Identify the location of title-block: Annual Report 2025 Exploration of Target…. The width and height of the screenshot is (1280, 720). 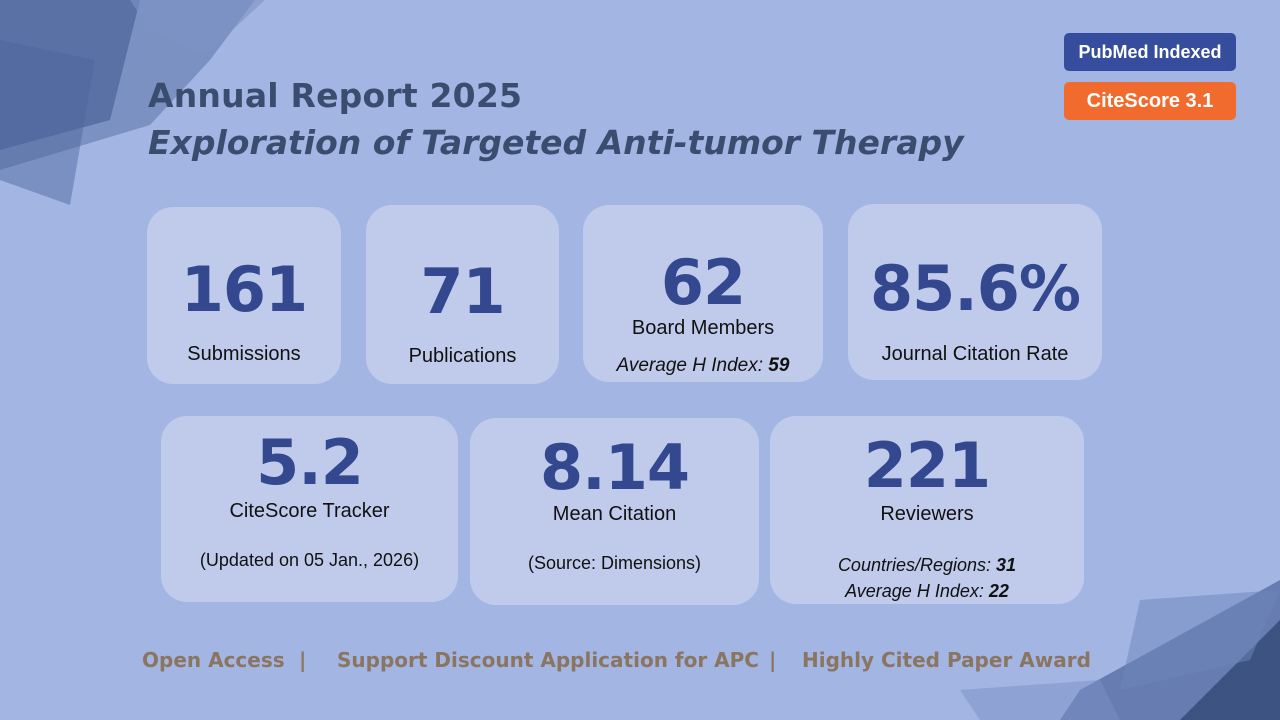
(556, 121).